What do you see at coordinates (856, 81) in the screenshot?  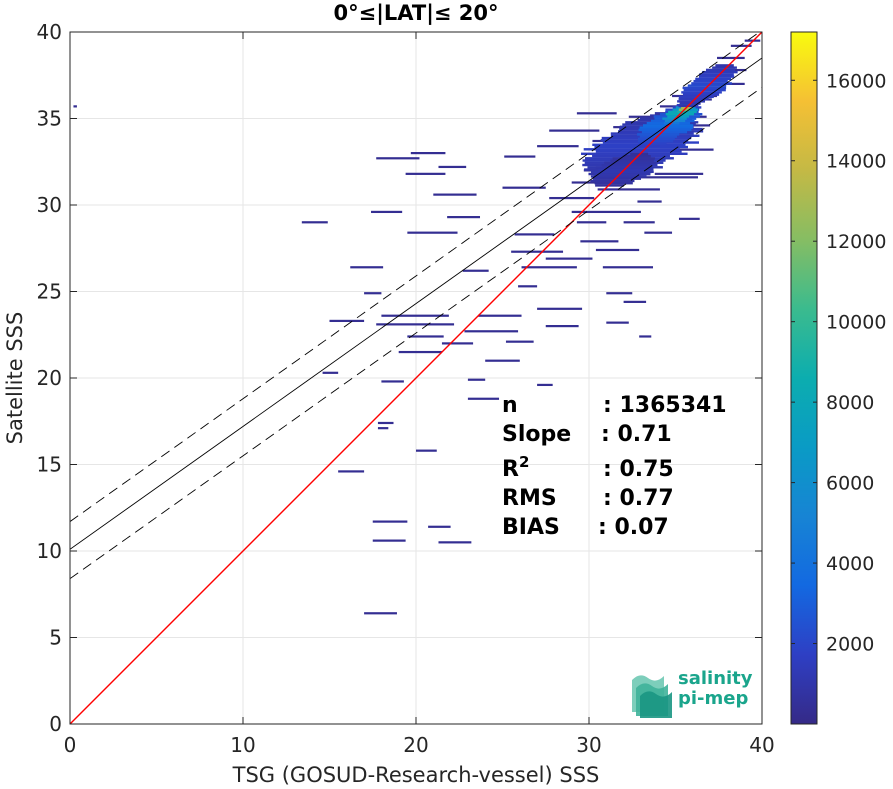 I see `colorbar-tick-label: 16000` at bounding box center [856, 81].